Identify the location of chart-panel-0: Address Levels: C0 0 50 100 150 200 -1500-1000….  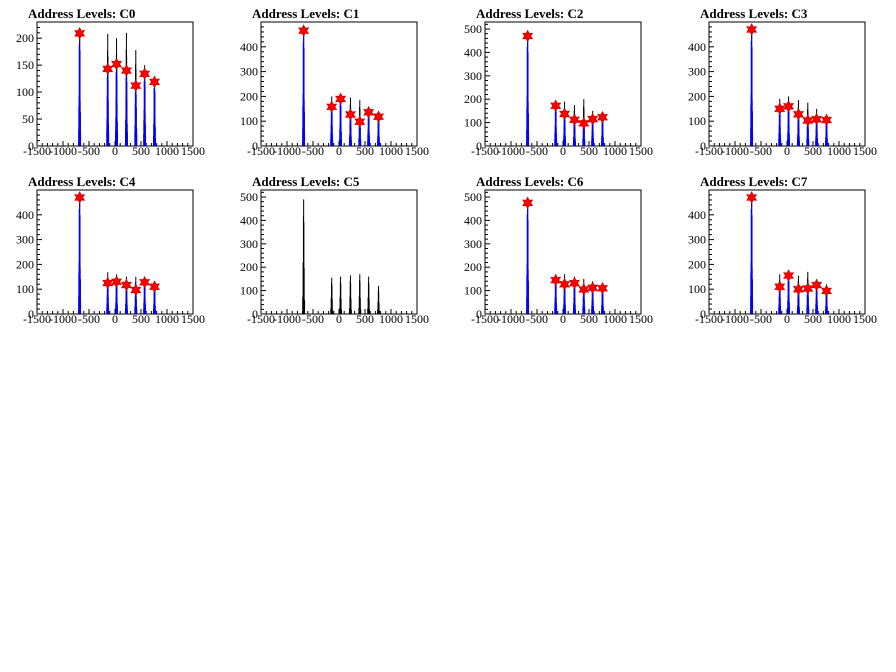
(110, 82).